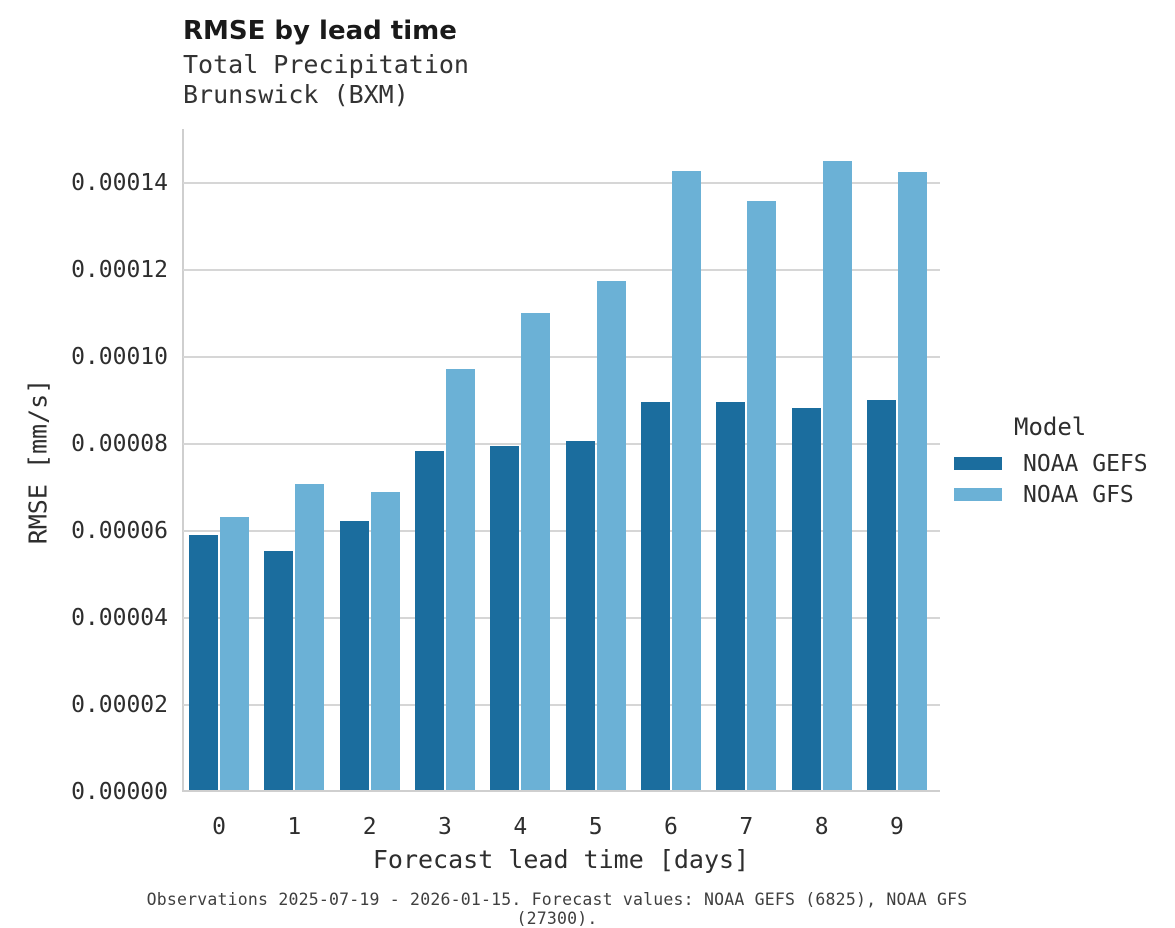 The height and width of the screenshot is (928, 1175). I want to click on gridline-0.00002, so click(561, 705).